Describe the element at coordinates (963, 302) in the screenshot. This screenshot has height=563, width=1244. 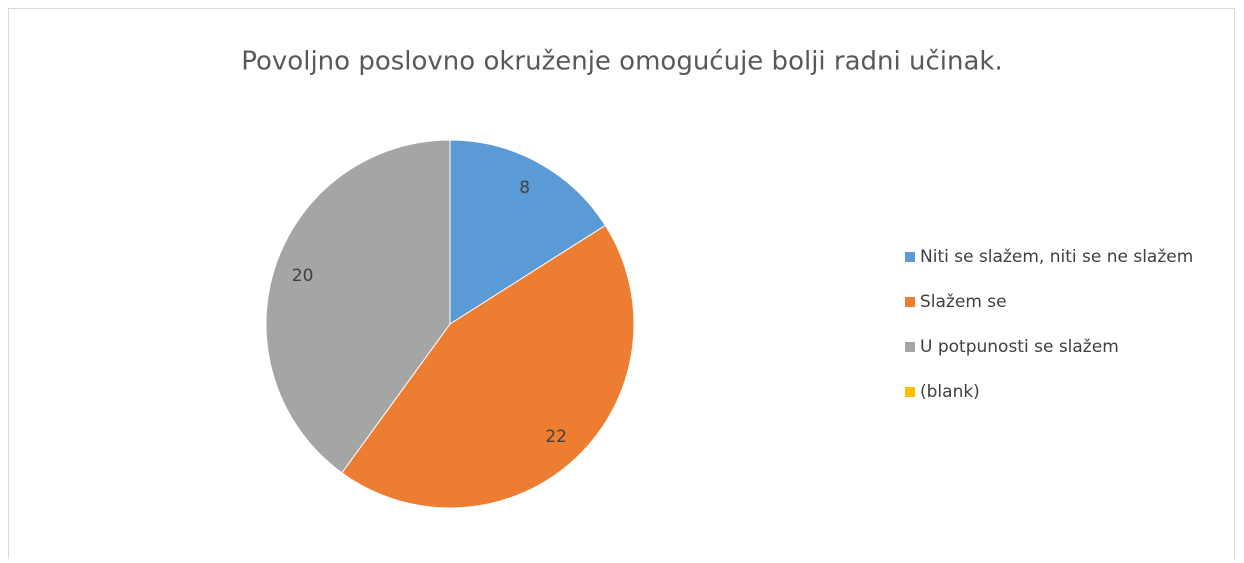
I see `legend-label: Slažem se` at that location.